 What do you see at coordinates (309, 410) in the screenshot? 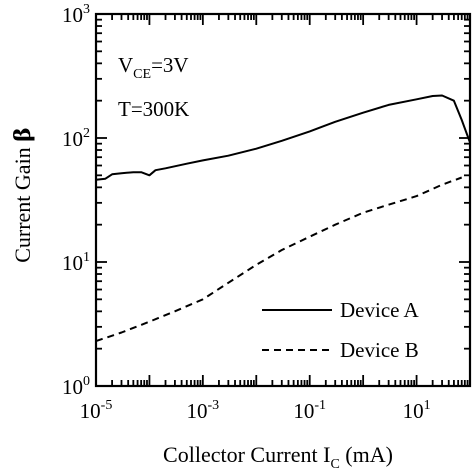
I see `x-tick-label: 10⁻¹` at bounding box center [309, 410].